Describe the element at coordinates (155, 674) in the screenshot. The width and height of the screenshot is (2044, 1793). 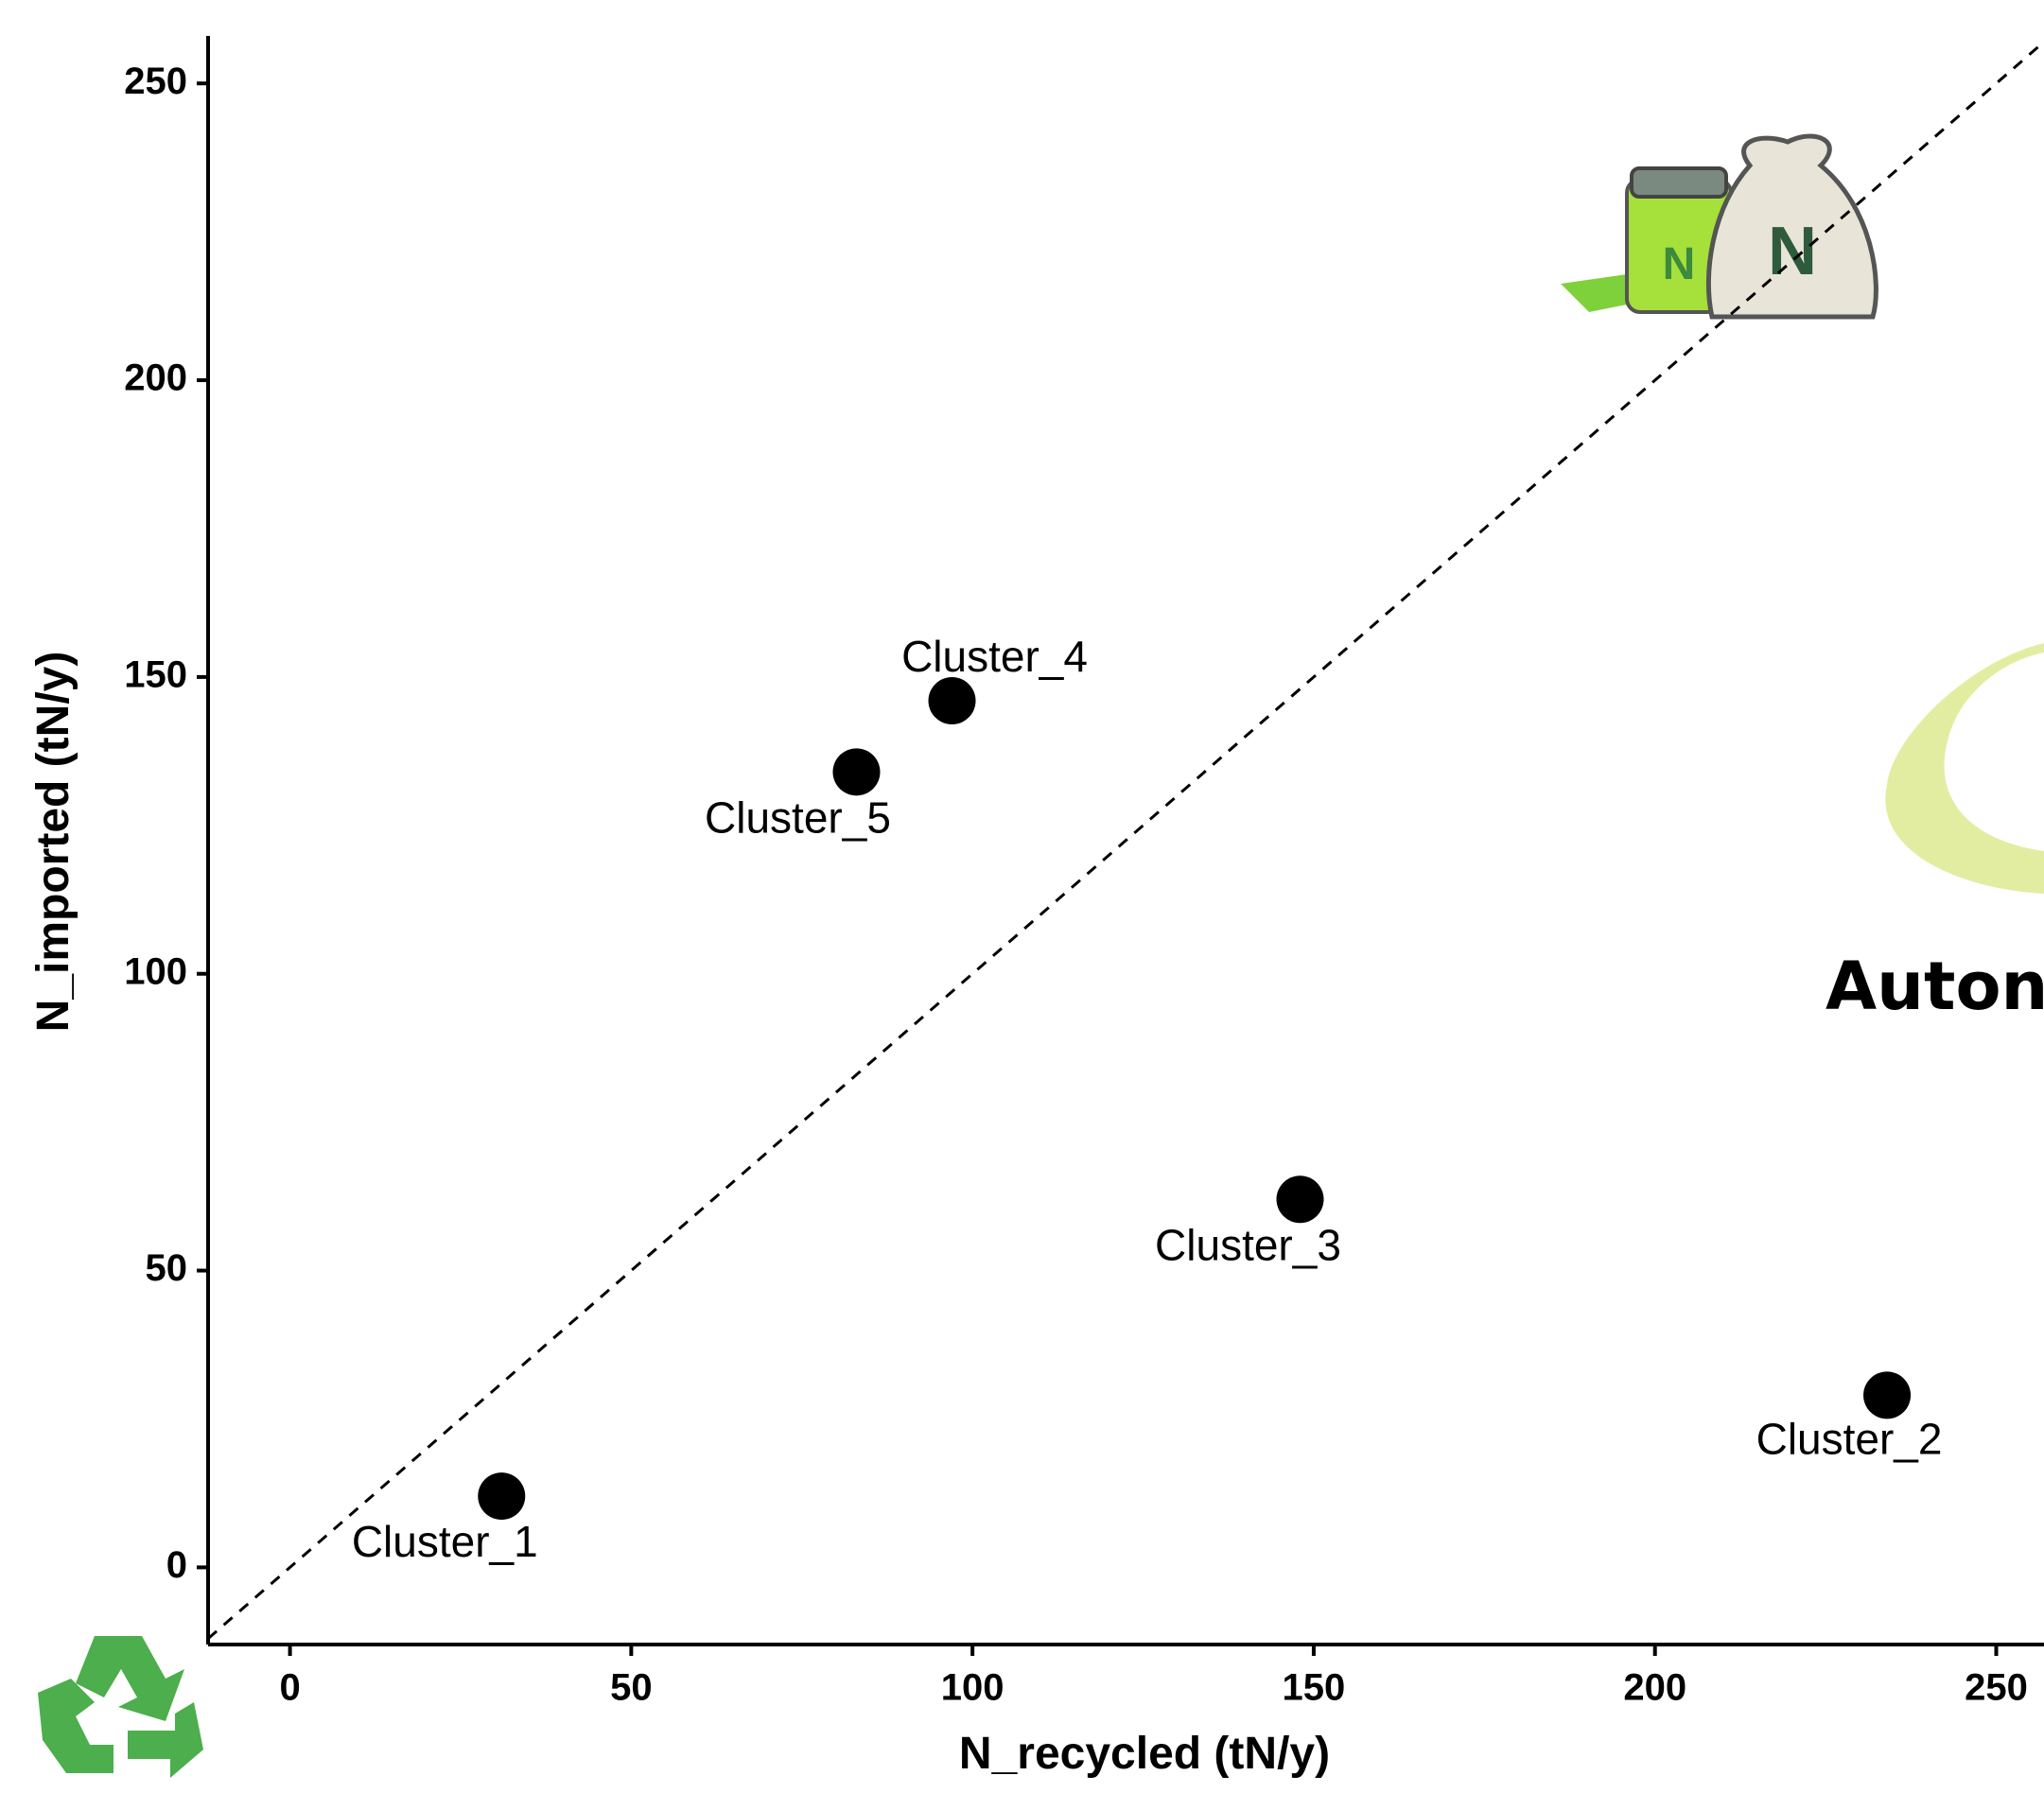
I see `y-tick-label: 150` at that location.